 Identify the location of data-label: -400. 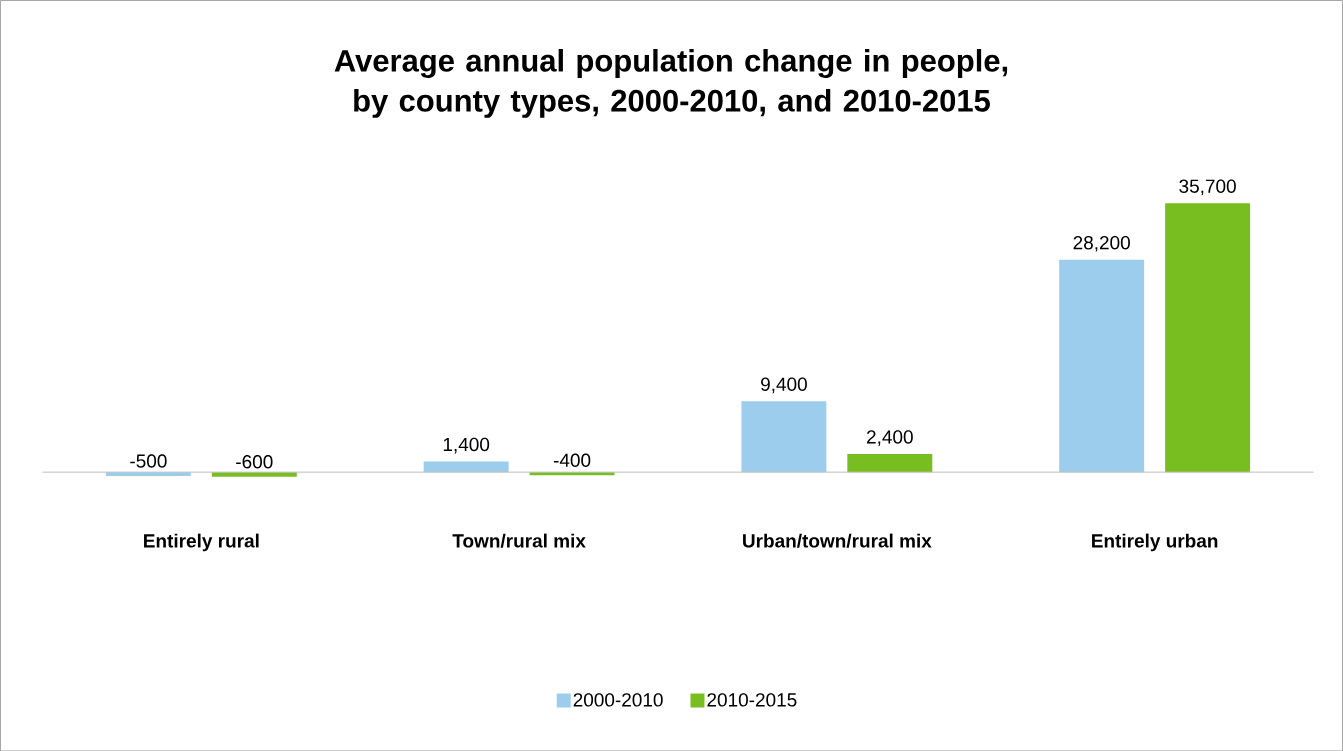
(572, 460).